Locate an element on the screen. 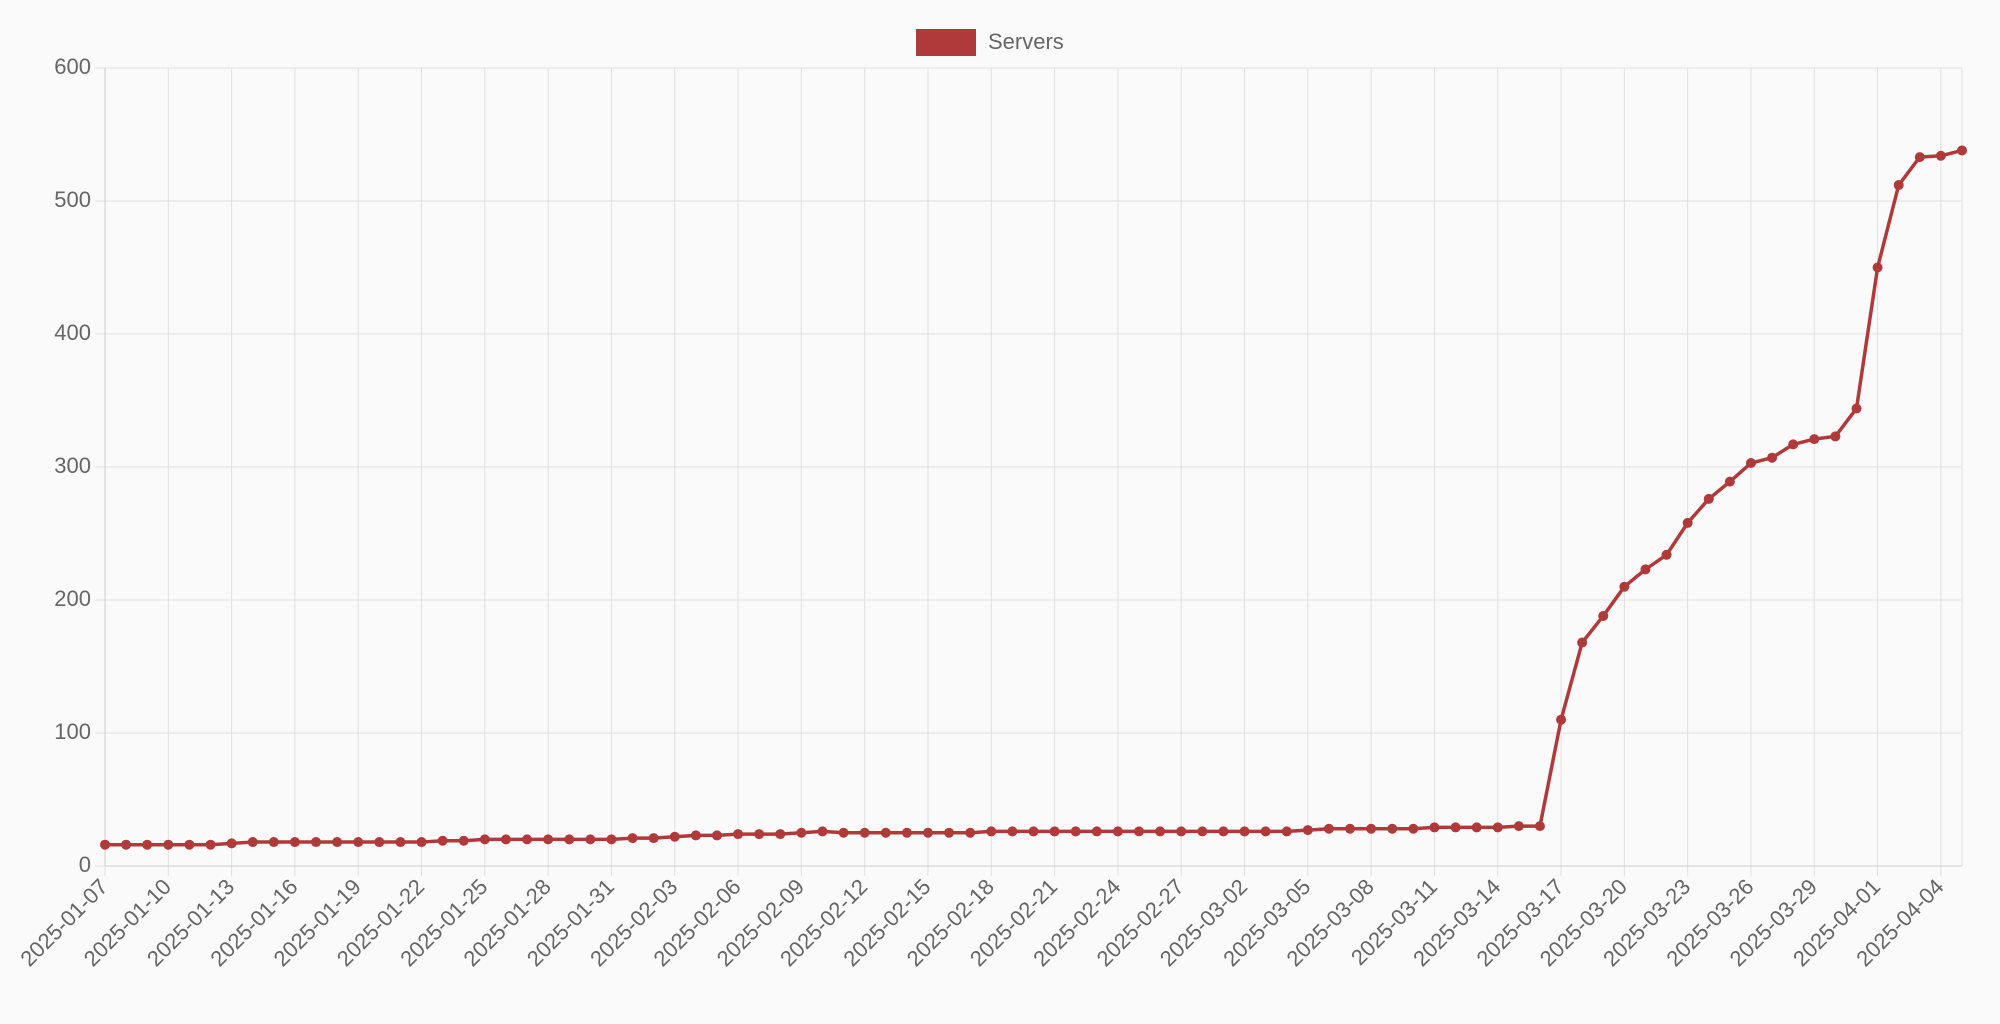  y-tick-label: 400 is located at coordinates (72, 332).